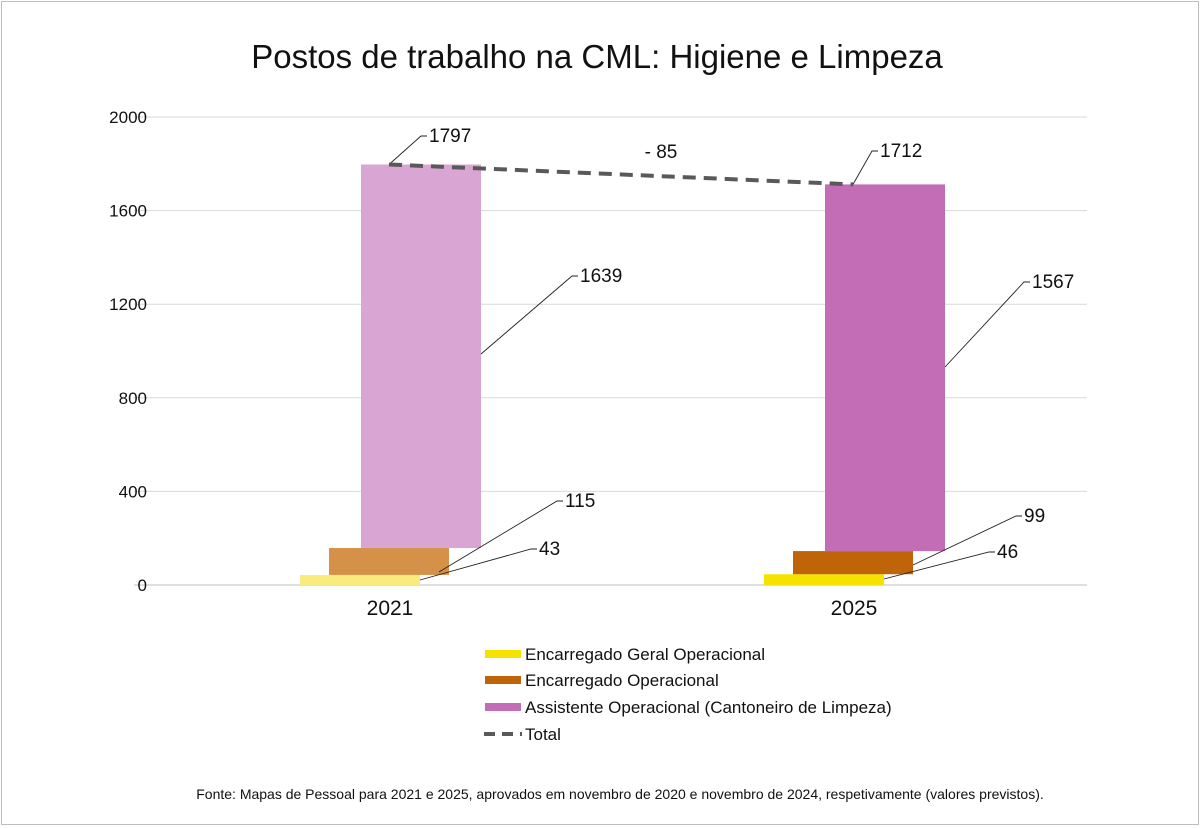 The image size is (1200, 828). I want to click on leader-total-2021, so click(407, 150).